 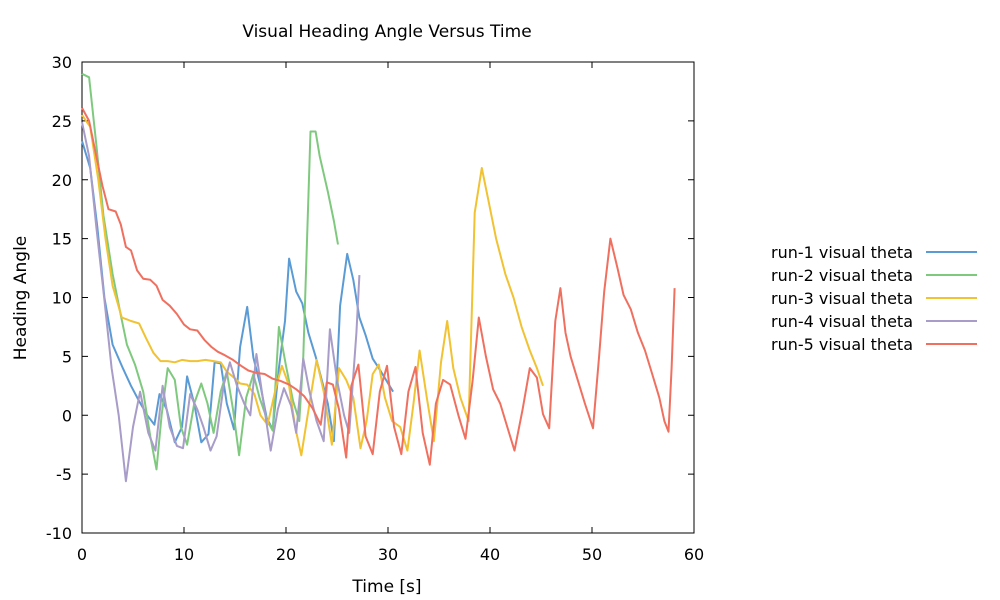 What do you see at coordinates (62, 62) in the screenshot?
I see `y-tick-label: 30` at bounding box center [62, 62].